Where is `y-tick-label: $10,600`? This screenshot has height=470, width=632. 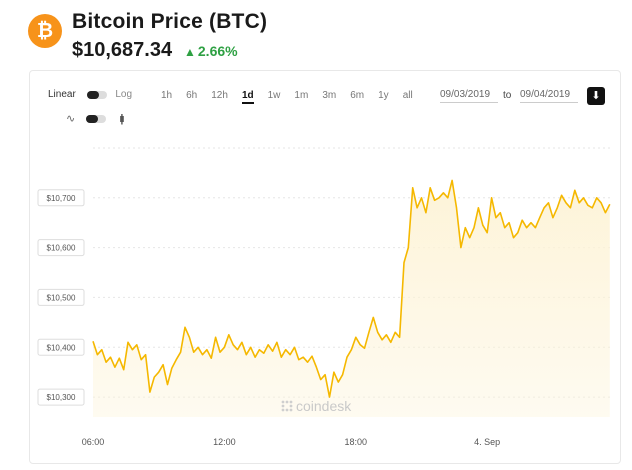 y-tick-label: $10,600 is located at coordinates (61, 248).